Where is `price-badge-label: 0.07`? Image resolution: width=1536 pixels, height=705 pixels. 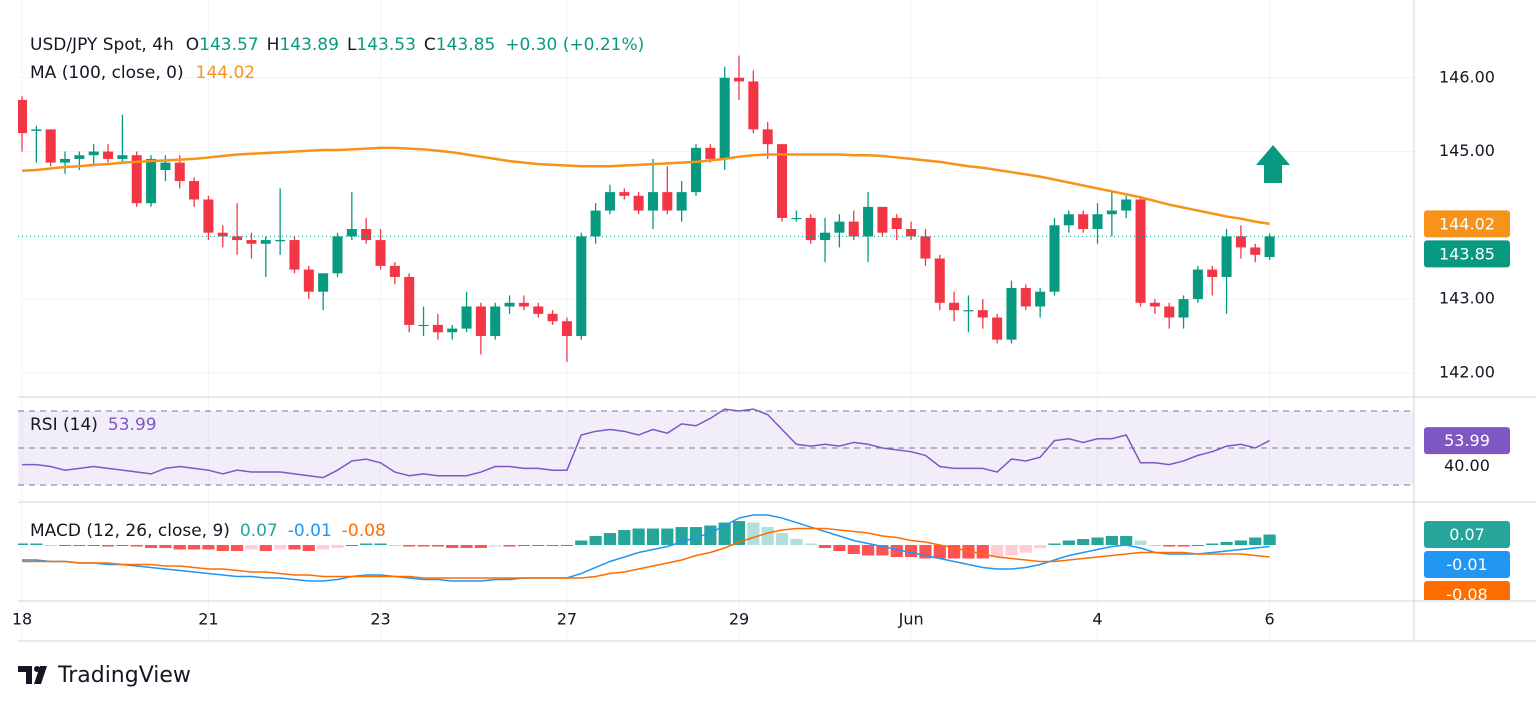
price-badge-label: 0.07 is located at coordinates (1467, 534).